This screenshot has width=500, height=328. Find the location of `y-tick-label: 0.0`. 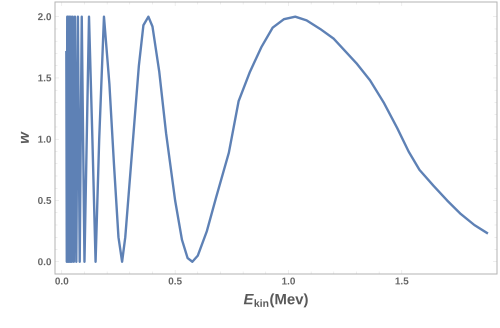

y-tick-label: 0.0 is located at coordinates (45, 262).